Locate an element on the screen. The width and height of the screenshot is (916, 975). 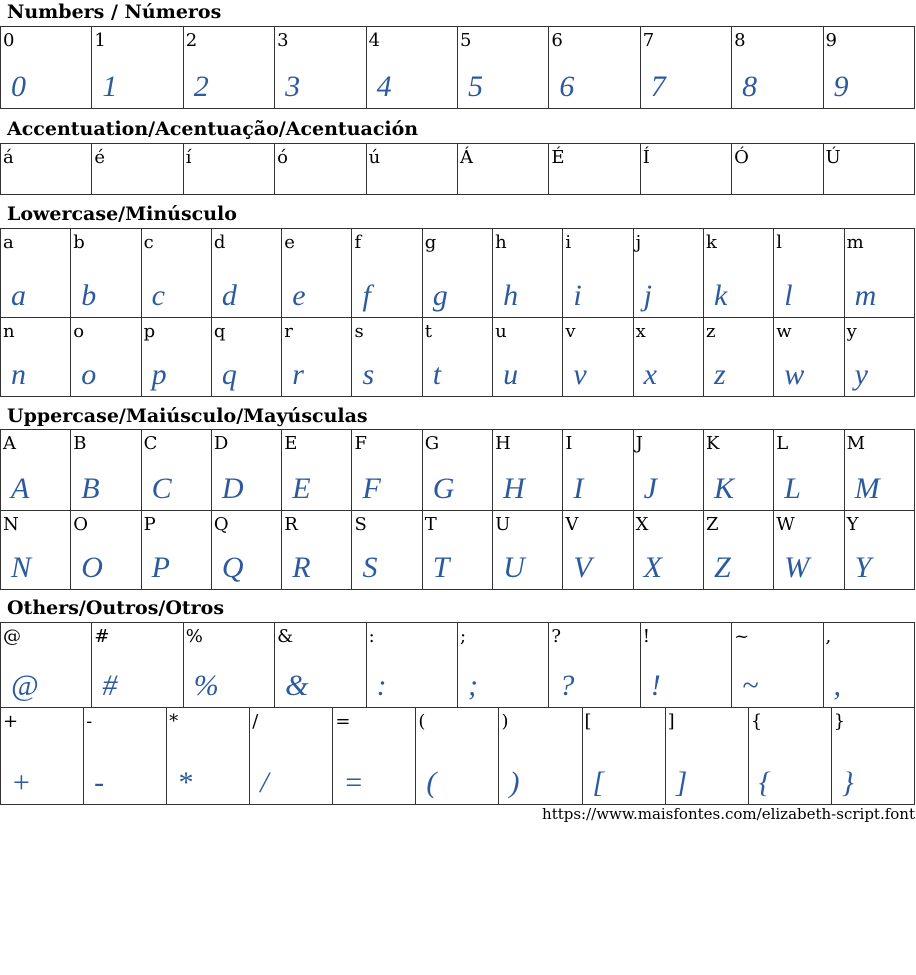
char-label: Á is located at coordinates (466, 157).